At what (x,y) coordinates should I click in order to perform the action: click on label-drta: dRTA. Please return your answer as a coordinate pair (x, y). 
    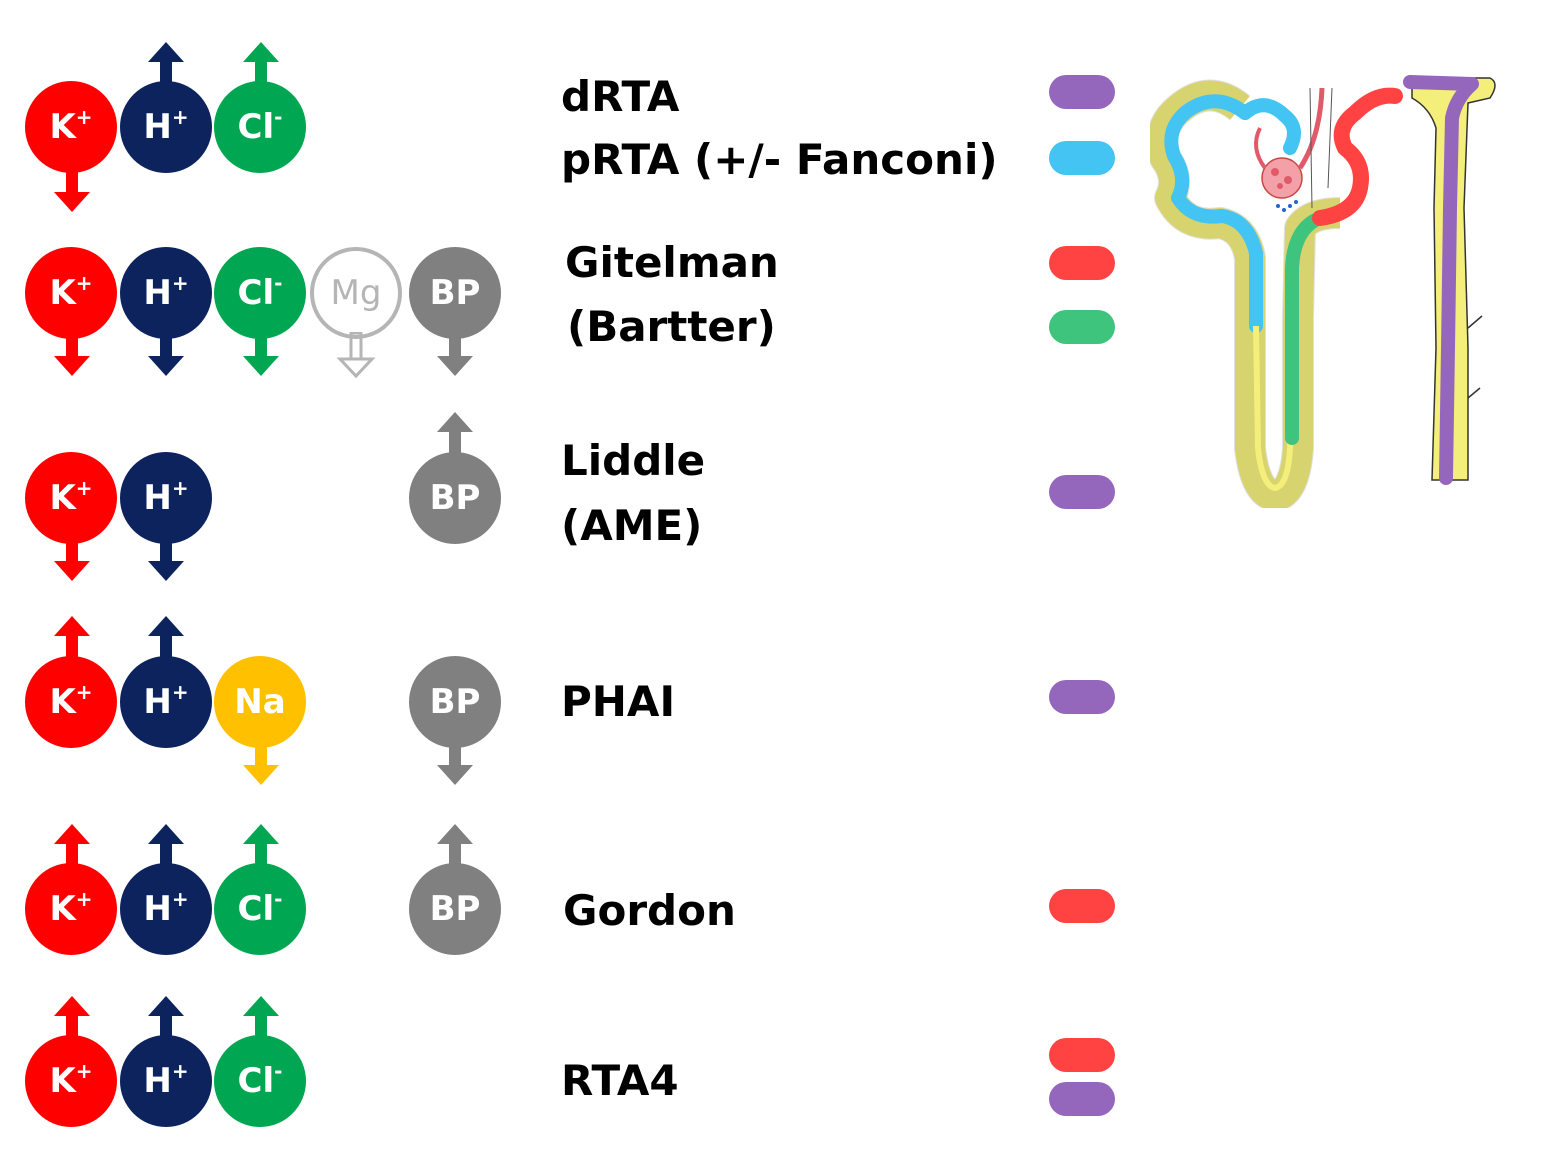
    Looking at the image, I should click on (620, 96).